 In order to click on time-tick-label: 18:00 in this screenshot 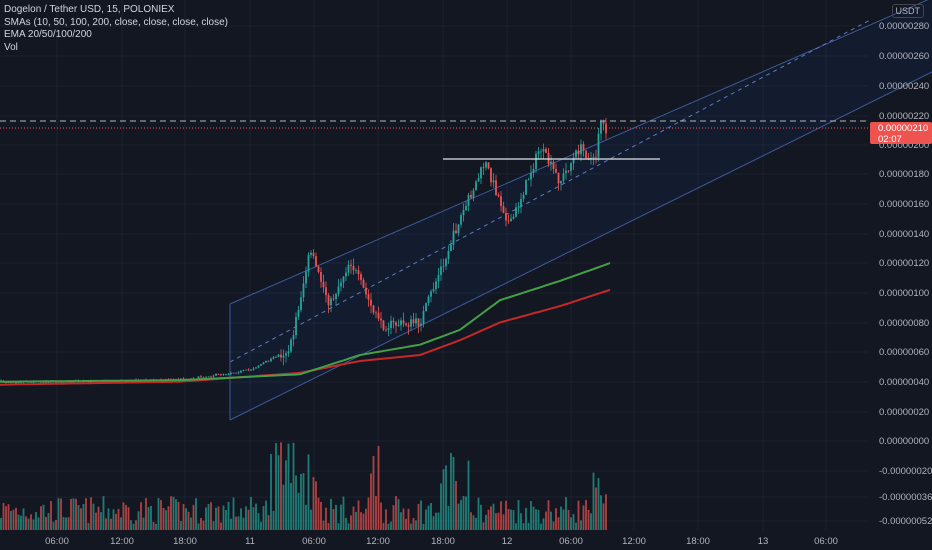, I will do `click(698, 541)`.